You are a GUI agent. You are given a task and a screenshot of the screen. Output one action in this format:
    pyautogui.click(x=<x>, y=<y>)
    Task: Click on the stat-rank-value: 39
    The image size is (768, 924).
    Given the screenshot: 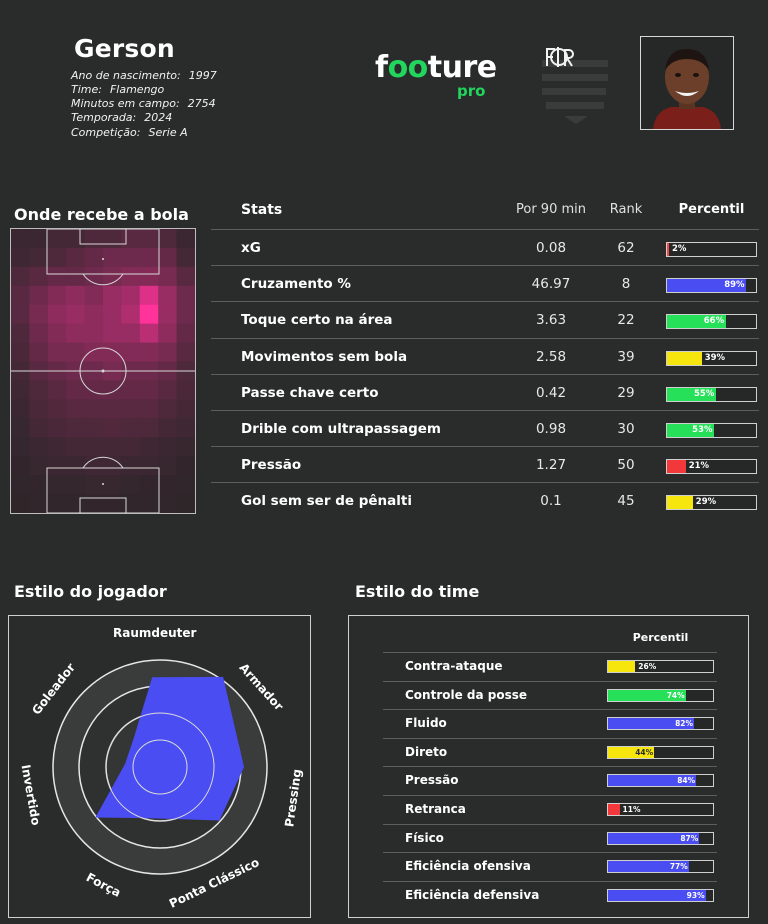 What is the action you would take?
    pyautogui.click(x=626, y=356)
    